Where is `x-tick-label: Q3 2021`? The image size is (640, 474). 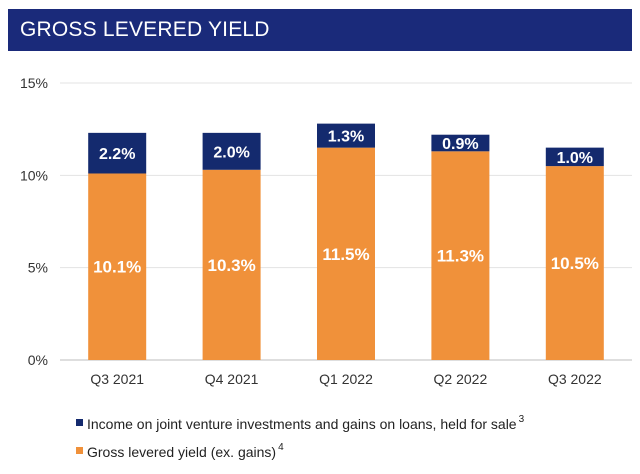
x-tick-label: Q3 2021 is located at coordinates (117, 379).